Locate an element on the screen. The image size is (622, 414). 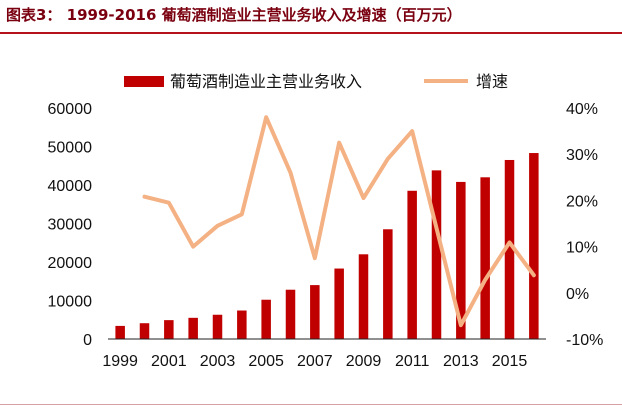
y2-tick-label: 30% is located at coordinates (582, 155).